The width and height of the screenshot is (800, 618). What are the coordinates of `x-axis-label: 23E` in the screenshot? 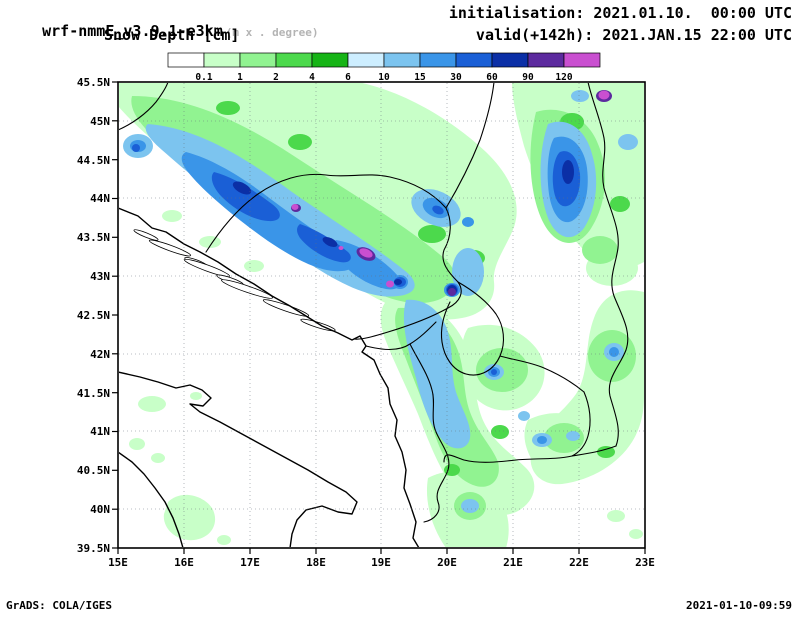 It's located at (645, 562).